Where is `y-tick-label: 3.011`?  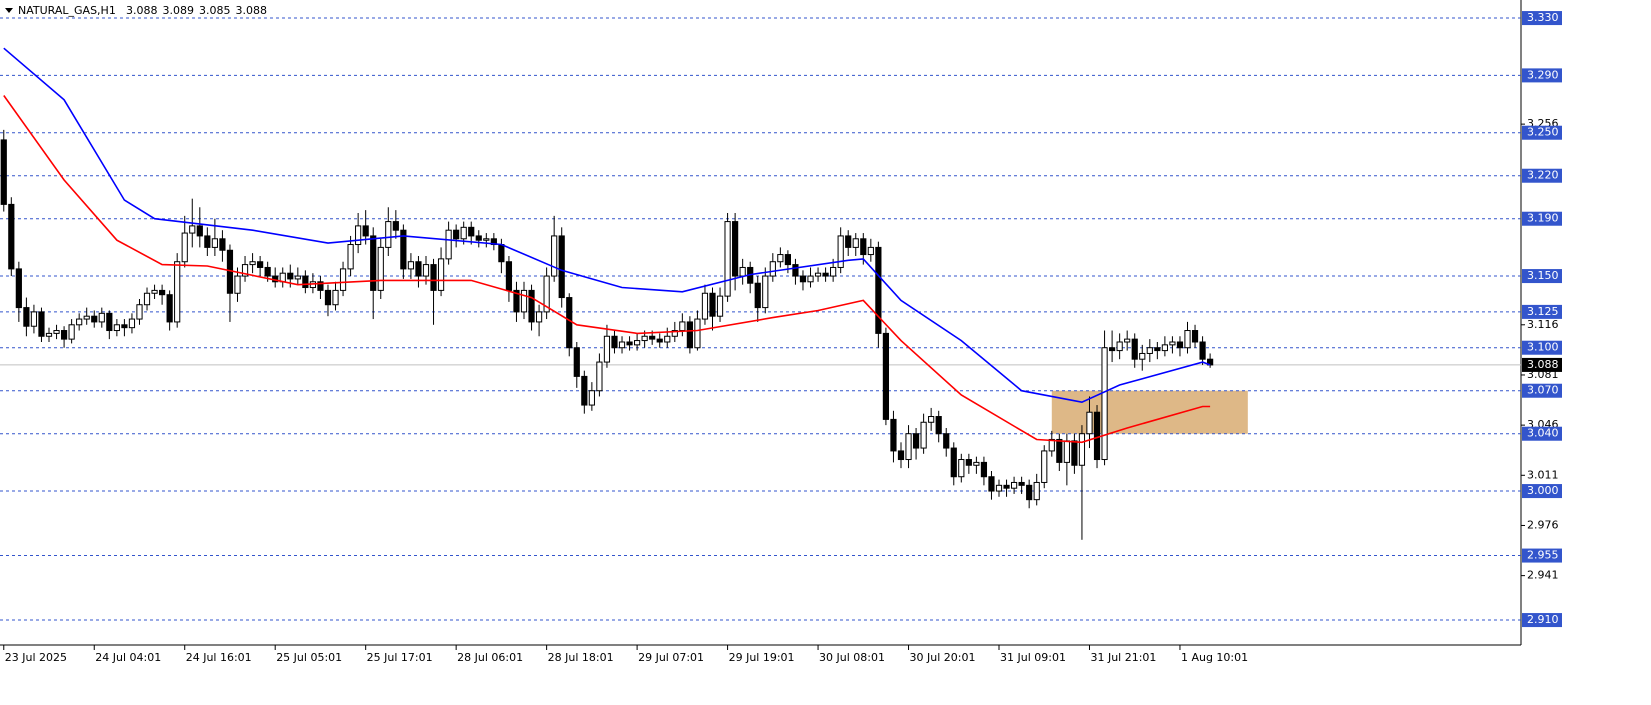
y-tick-label: 3.011 is located at coordinates (1543, 474).